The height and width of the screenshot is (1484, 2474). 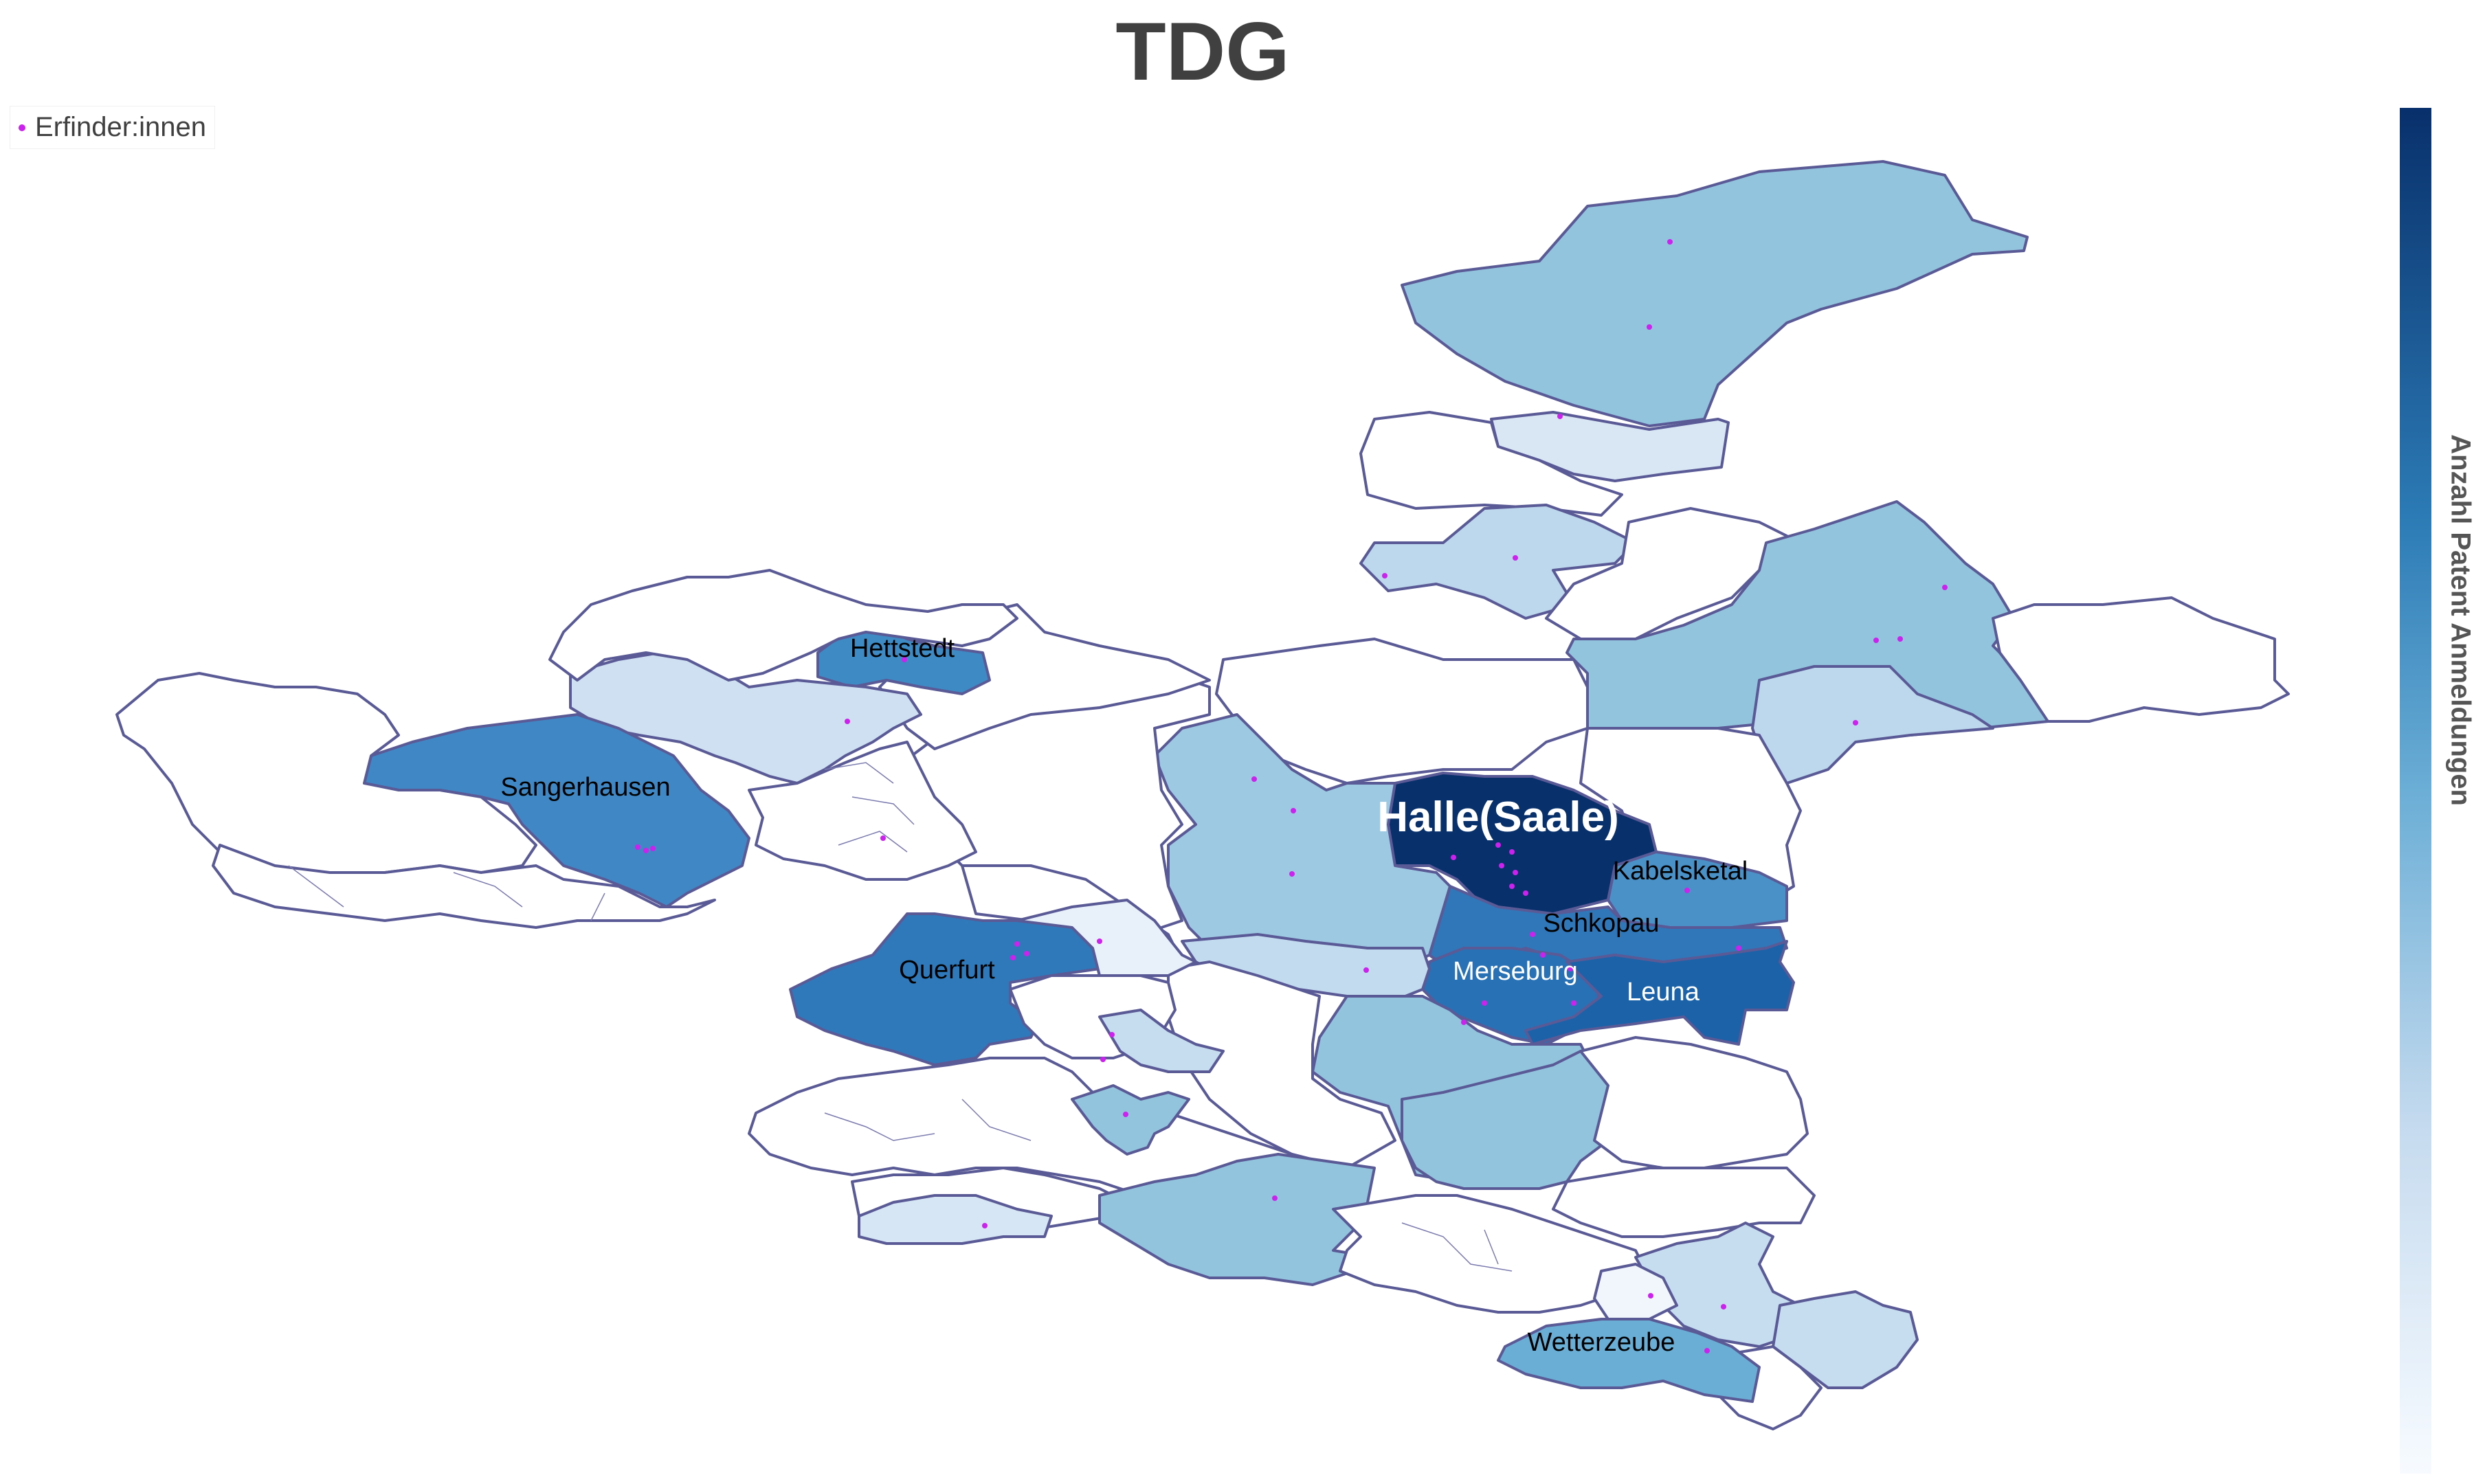 I want to click on region-far-west-white, so click(x=326, y=776).